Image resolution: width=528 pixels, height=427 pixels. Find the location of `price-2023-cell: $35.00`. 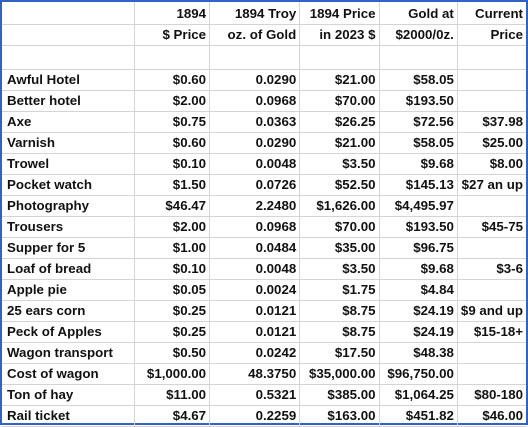

price-2023-cell: $35.00 is located at coordinates (339, 248).